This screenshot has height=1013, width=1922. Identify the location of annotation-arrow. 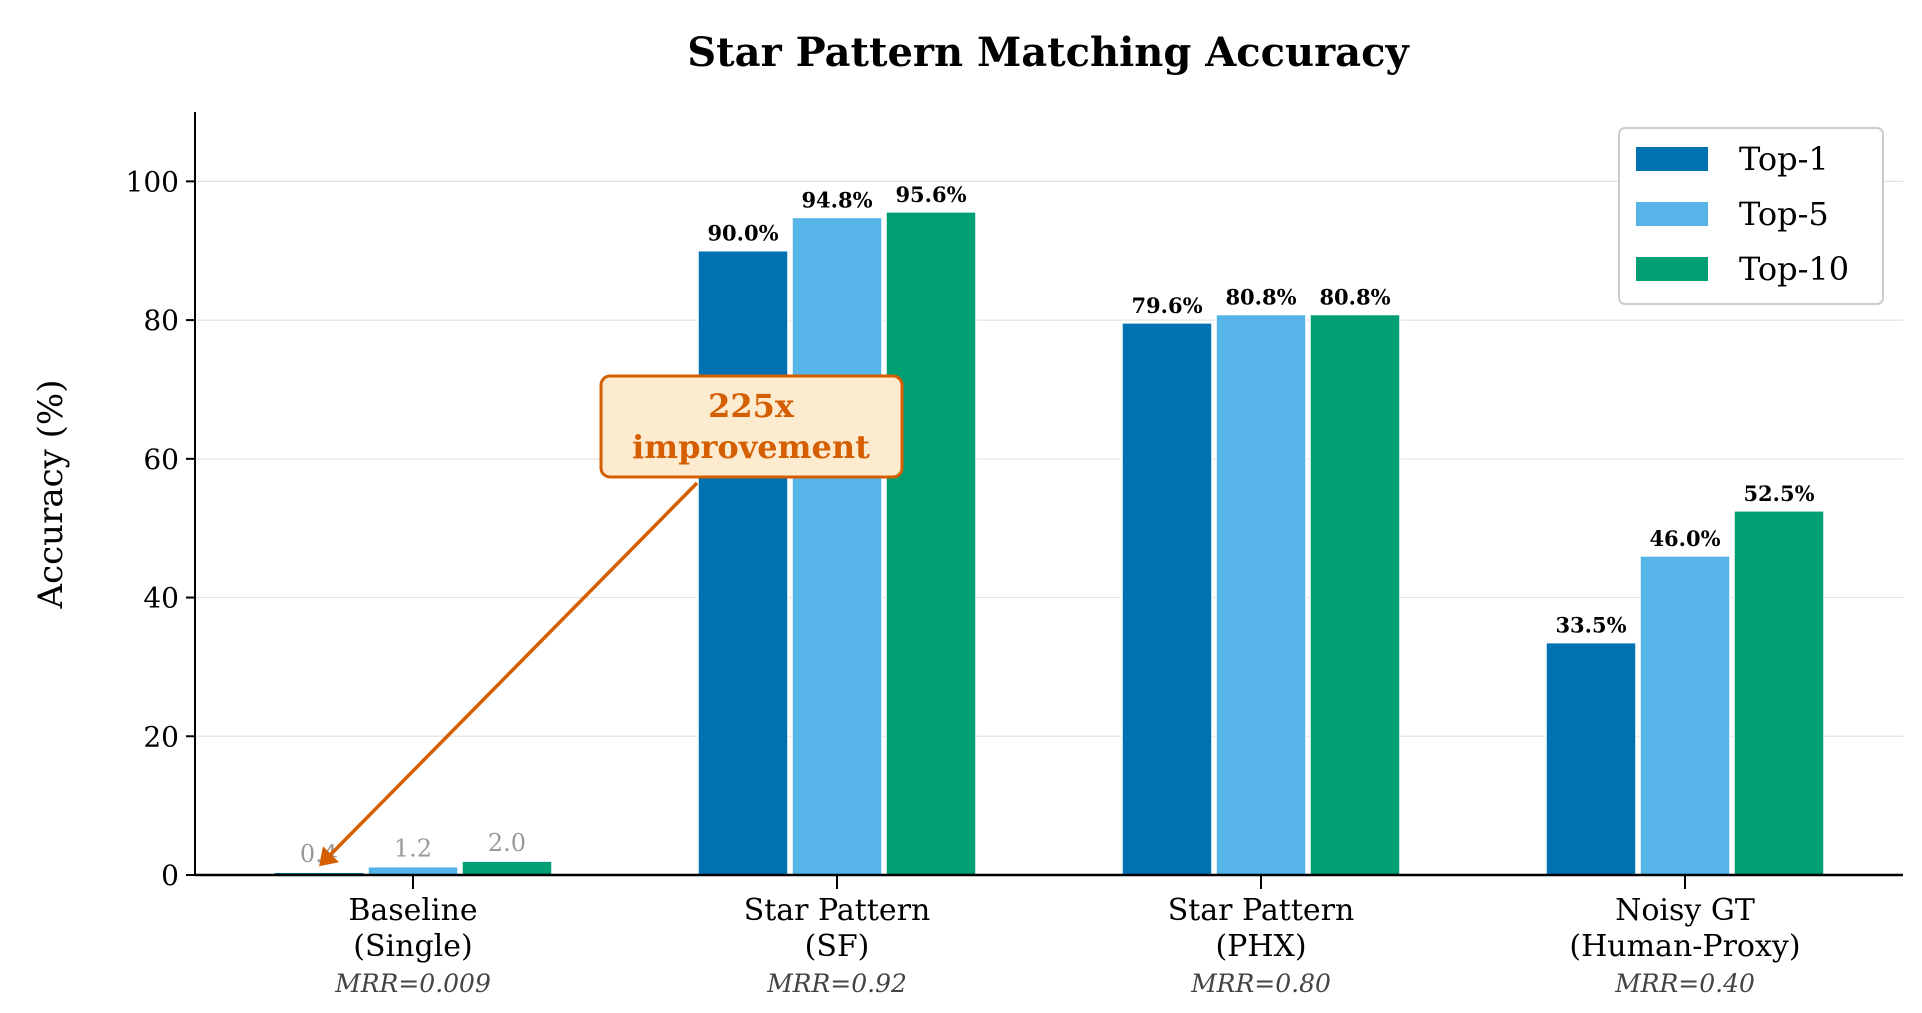
(511, 671).